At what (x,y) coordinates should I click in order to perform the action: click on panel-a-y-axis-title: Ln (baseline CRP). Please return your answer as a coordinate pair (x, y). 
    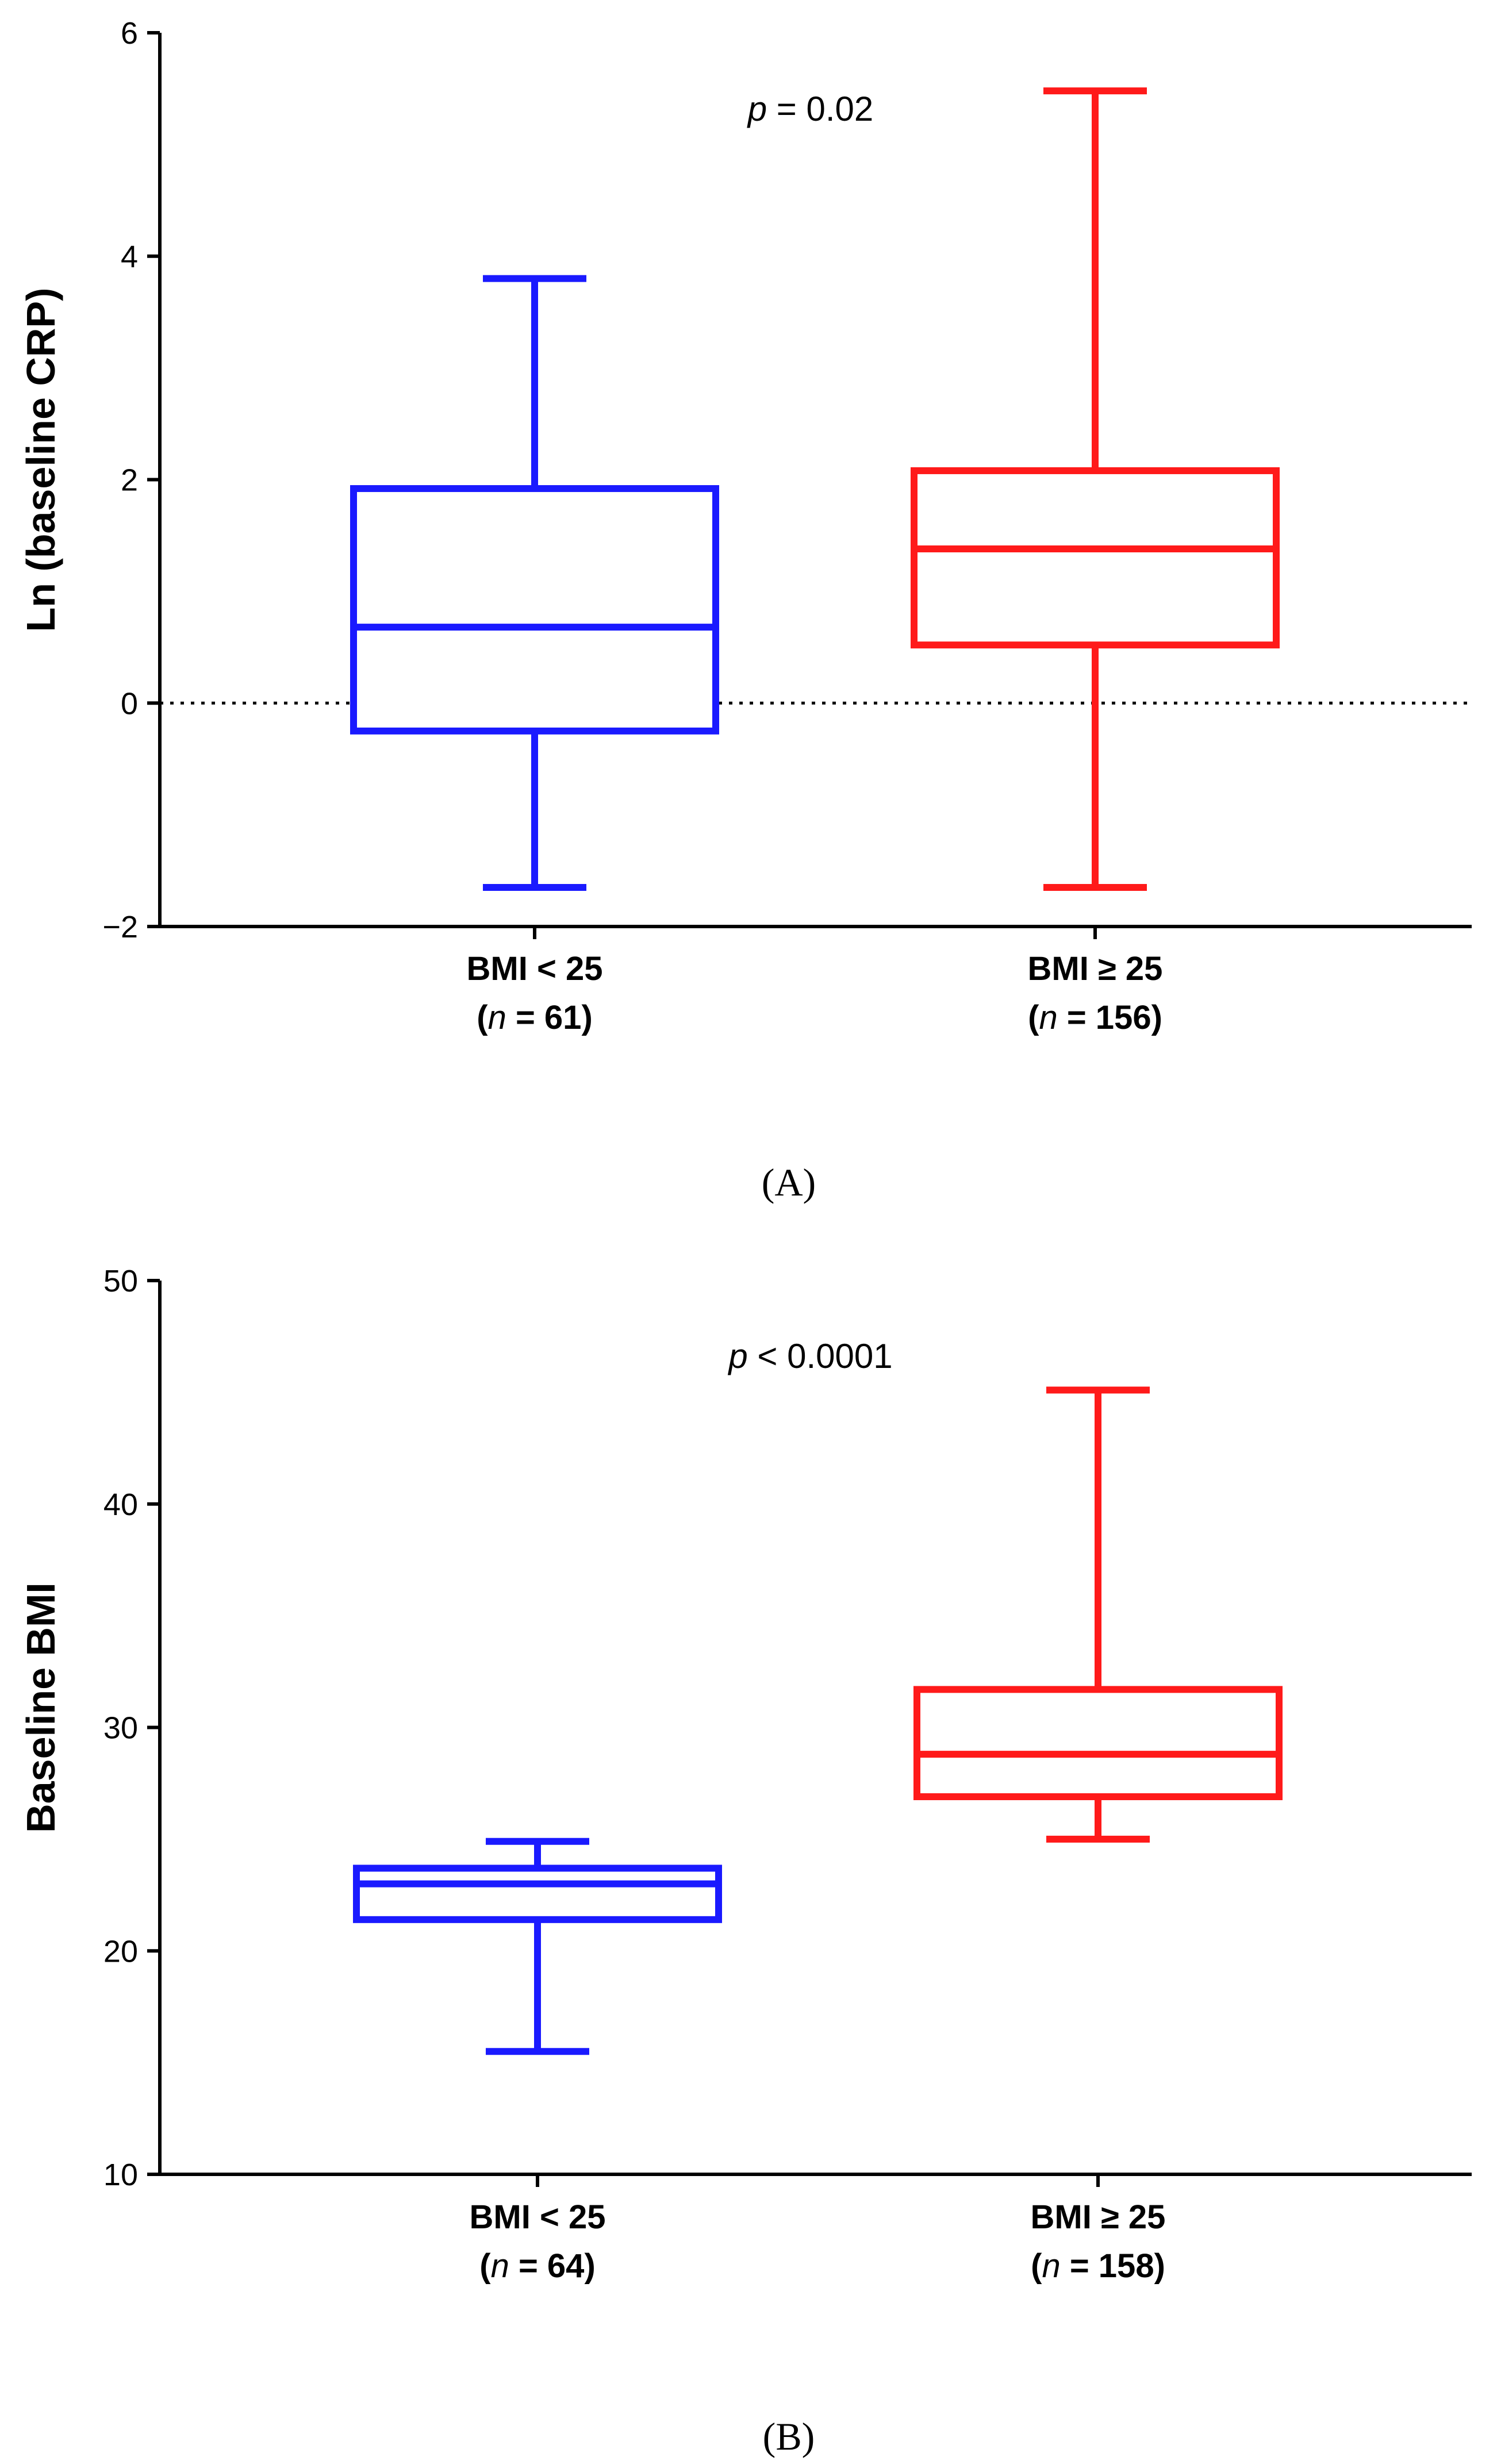
    Looking at the image, I should click on (41, 460).